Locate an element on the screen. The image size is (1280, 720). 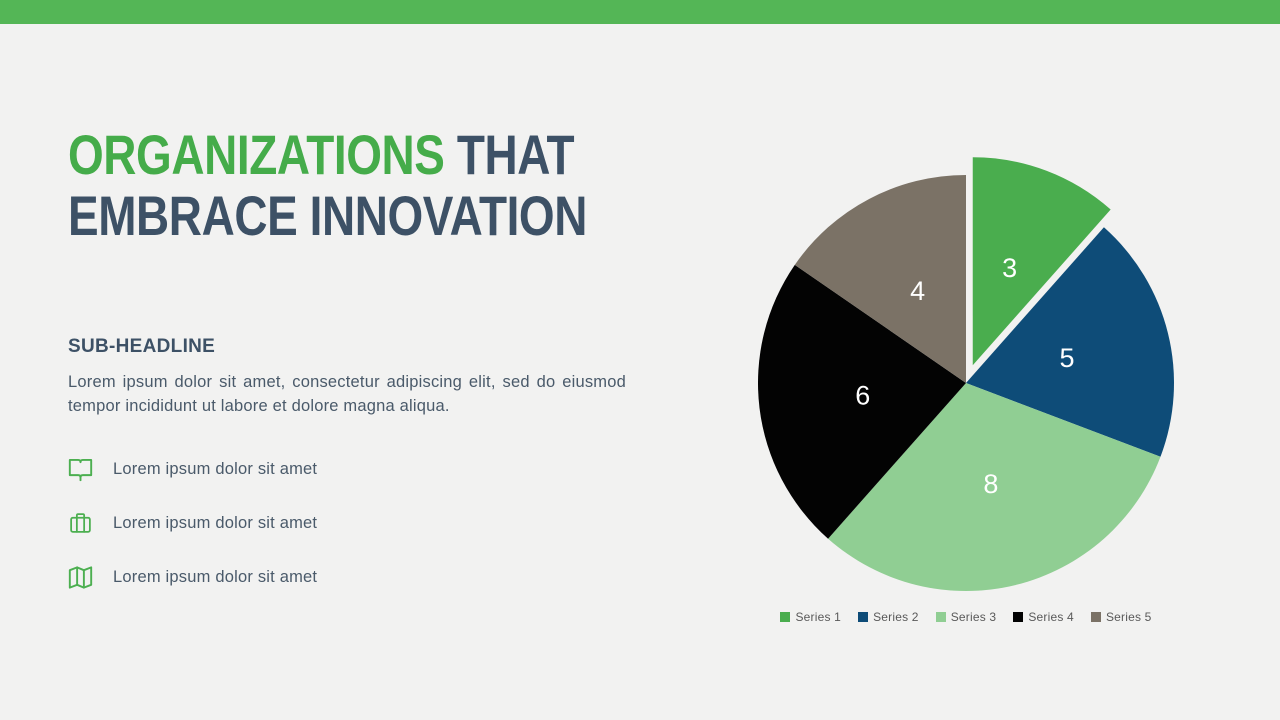
top-accent-bar is located at coordinates (640, 12).